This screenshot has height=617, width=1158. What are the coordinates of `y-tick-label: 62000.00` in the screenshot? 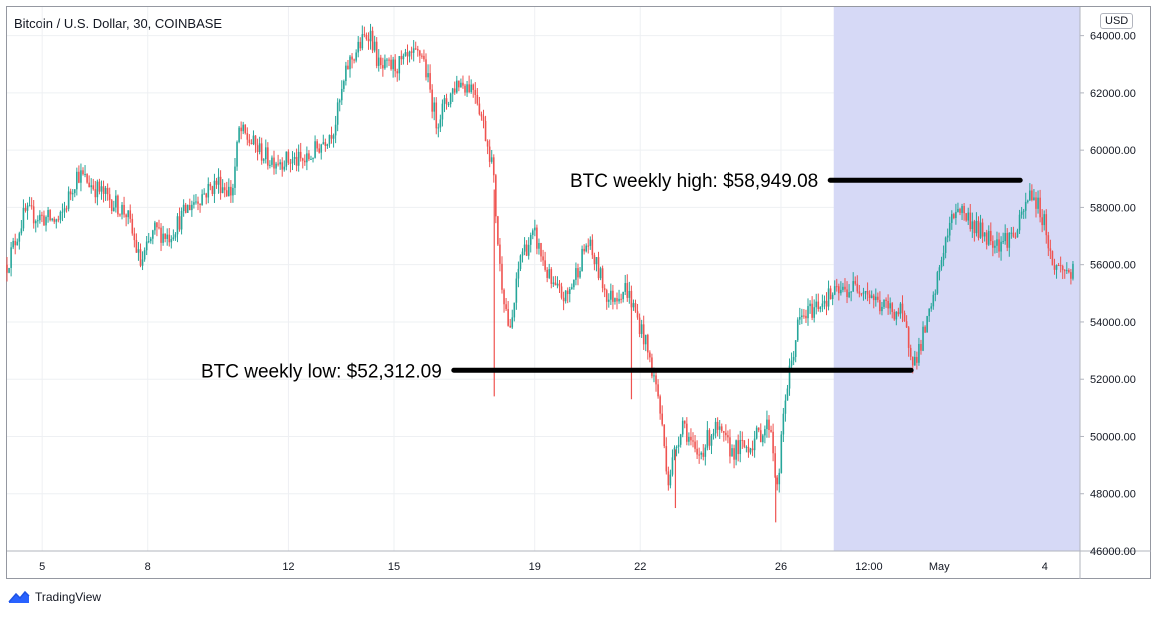 It's located at (1113, 94).